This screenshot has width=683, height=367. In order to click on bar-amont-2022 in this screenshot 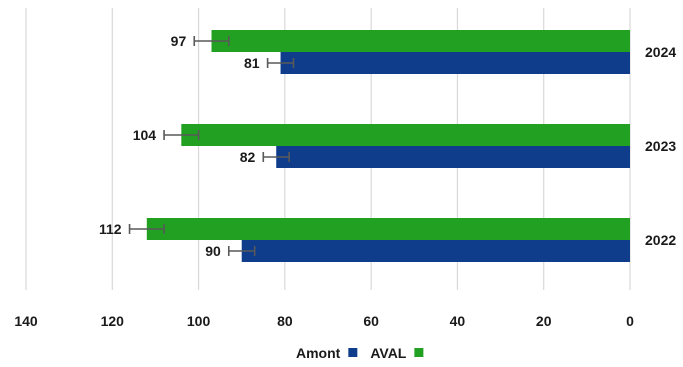, I will do `click(435, 251)`.